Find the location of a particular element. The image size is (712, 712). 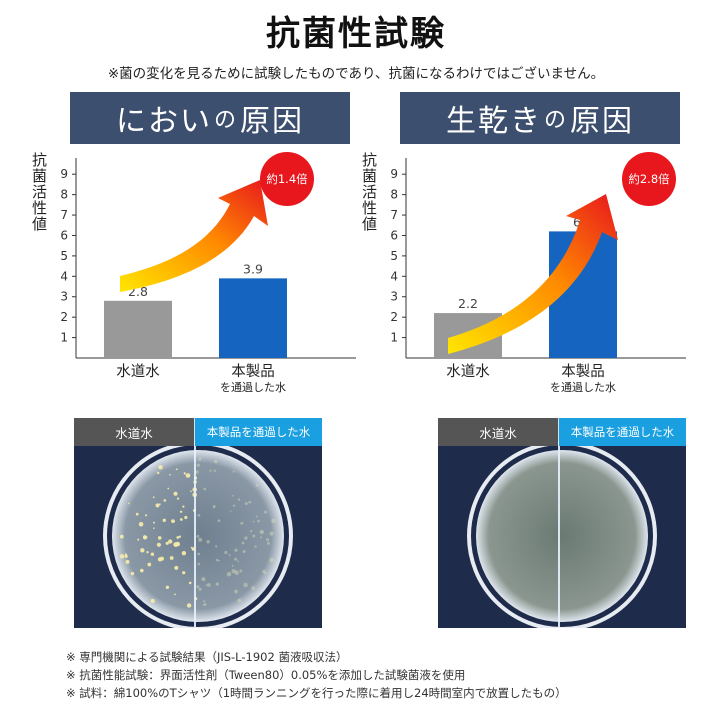

banner-main-1: におい is located at coordinates (163, 121).